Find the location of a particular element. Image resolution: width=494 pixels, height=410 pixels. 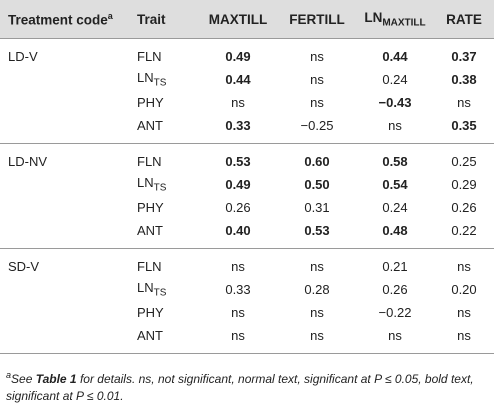

table-row: LD-V FLN 0.49 ns 0.44 0.37 is located at coordinates (247, 54).